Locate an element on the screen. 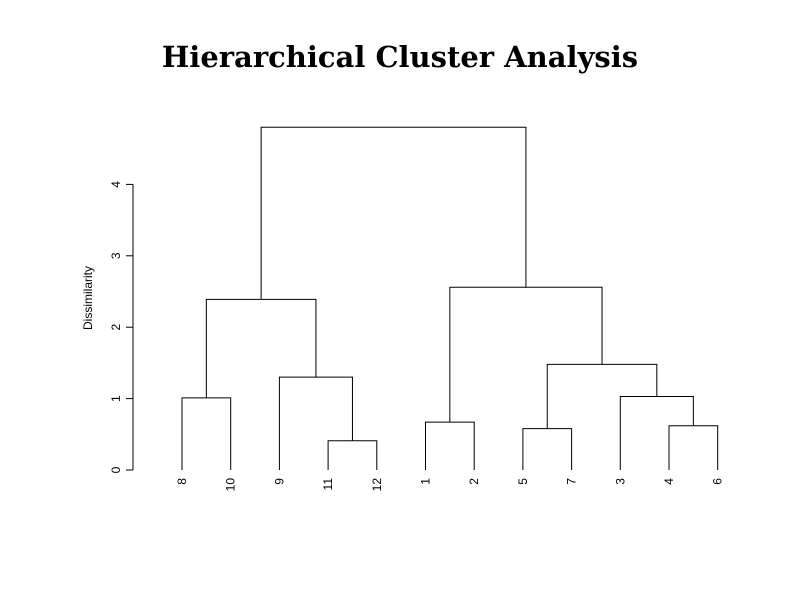  y-tick-label: 3 is located at coordinates (116, 255).